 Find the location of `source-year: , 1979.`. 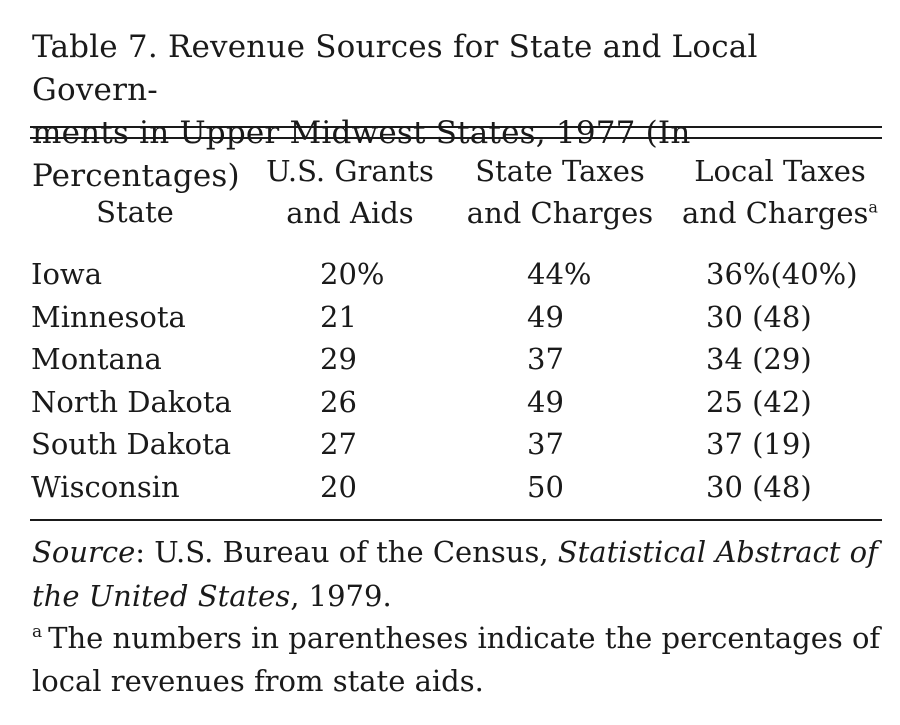

source-year: , 1979. is located at coordinates (341, 596).